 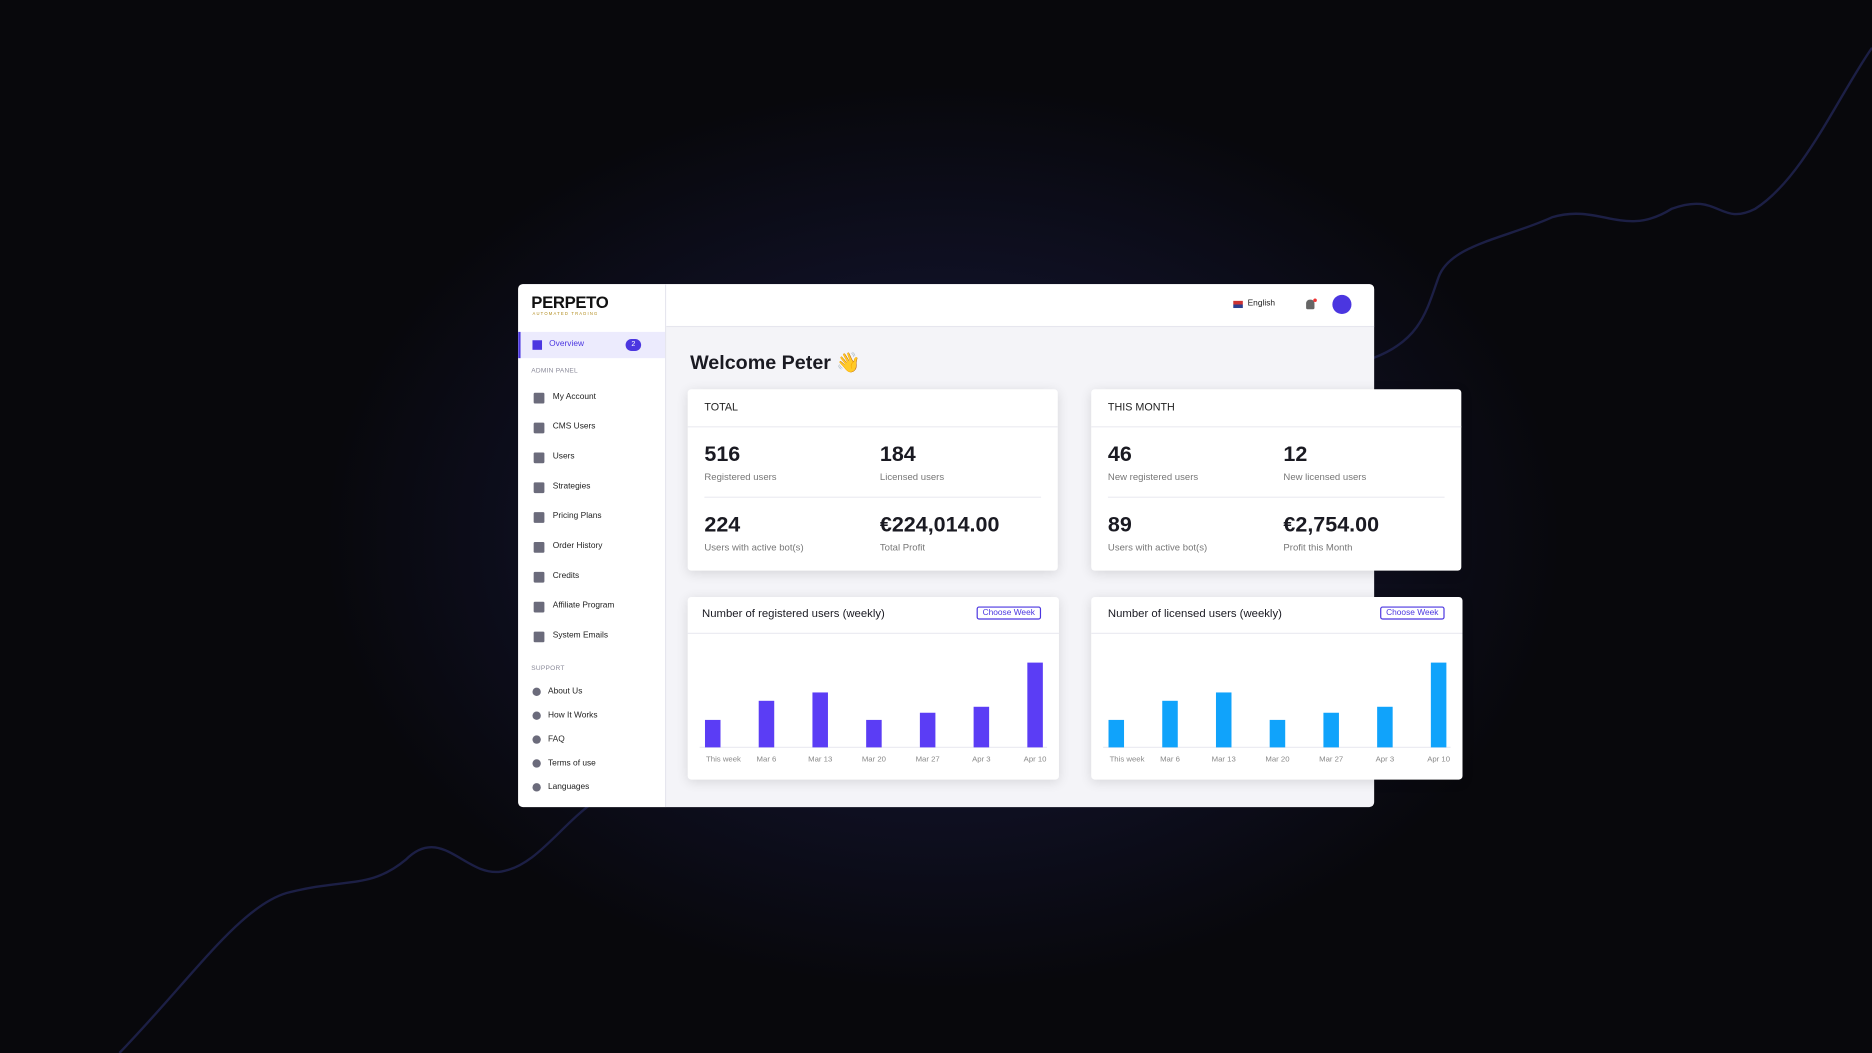 What do you see at coordinates (571, 486) in the screenshot?
I see `nav-item: Strategies` at bounding box center [571, 486].